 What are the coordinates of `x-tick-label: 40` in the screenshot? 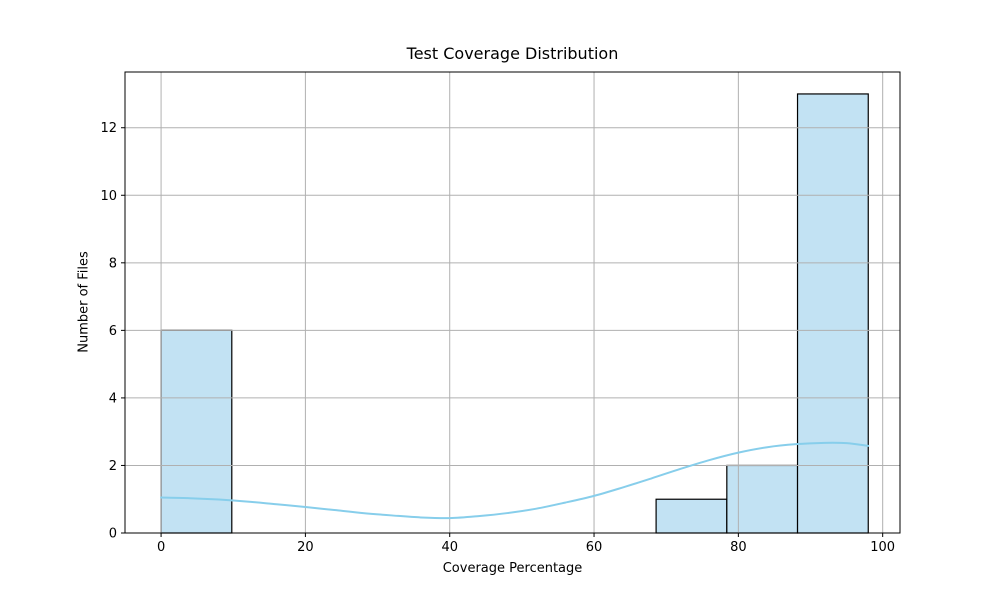 It's located at (449, 547).